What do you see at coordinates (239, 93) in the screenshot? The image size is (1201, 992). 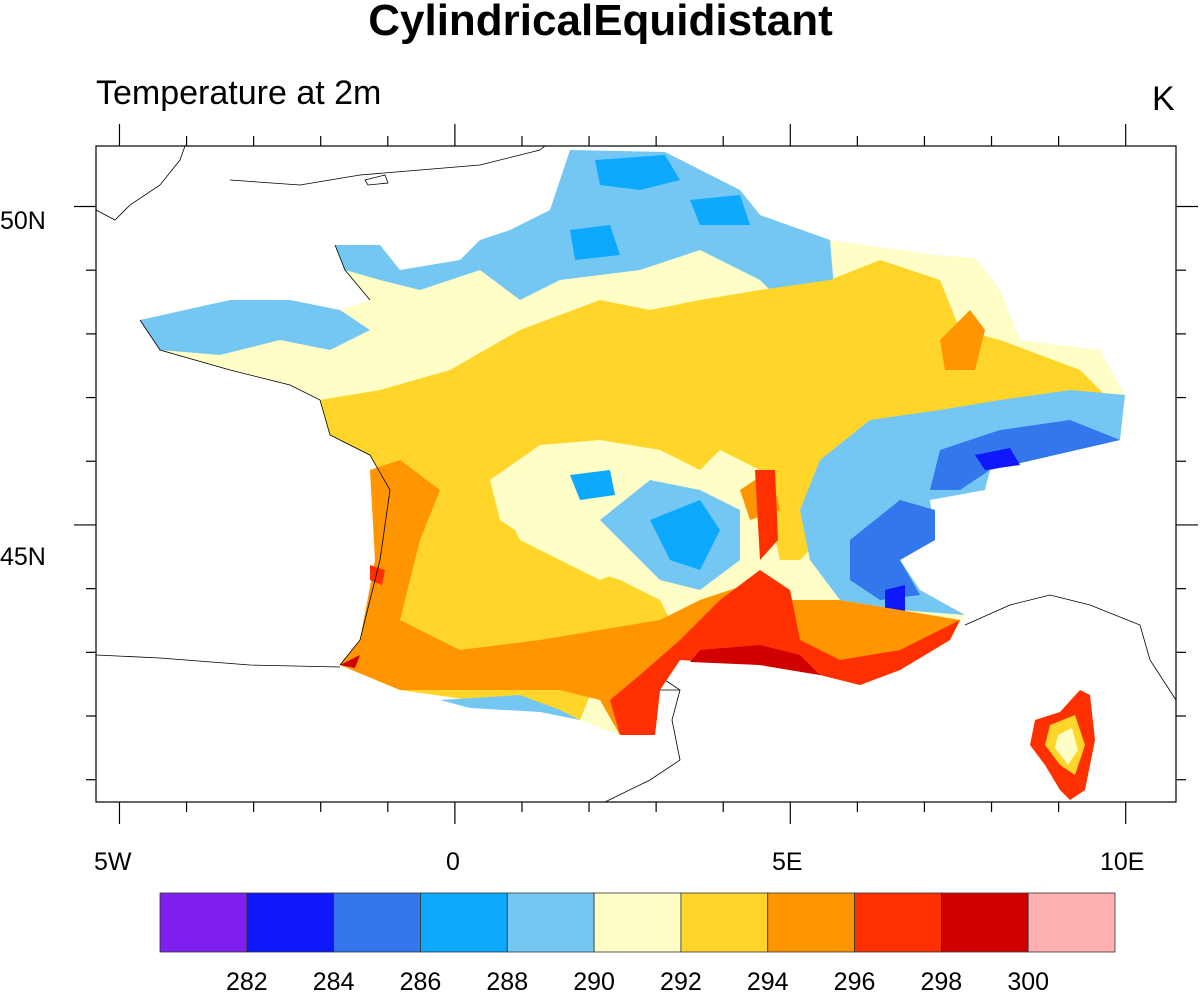 I see `plot-subtitle: Temperature at 2m` at bounding box center [239, 93].